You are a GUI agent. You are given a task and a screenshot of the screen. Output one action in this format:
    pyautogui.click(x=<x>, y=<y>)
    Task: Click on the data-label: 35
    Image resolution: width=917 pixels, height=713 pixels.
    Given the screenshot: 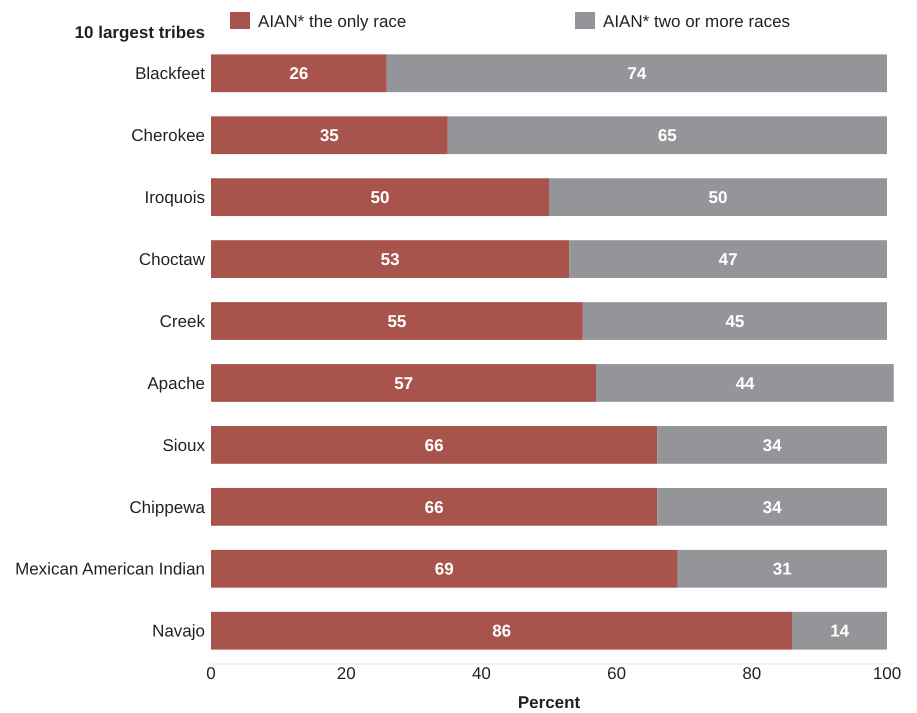 What is the action you would take?
    pyautogui.click(x=329, y=136)
    